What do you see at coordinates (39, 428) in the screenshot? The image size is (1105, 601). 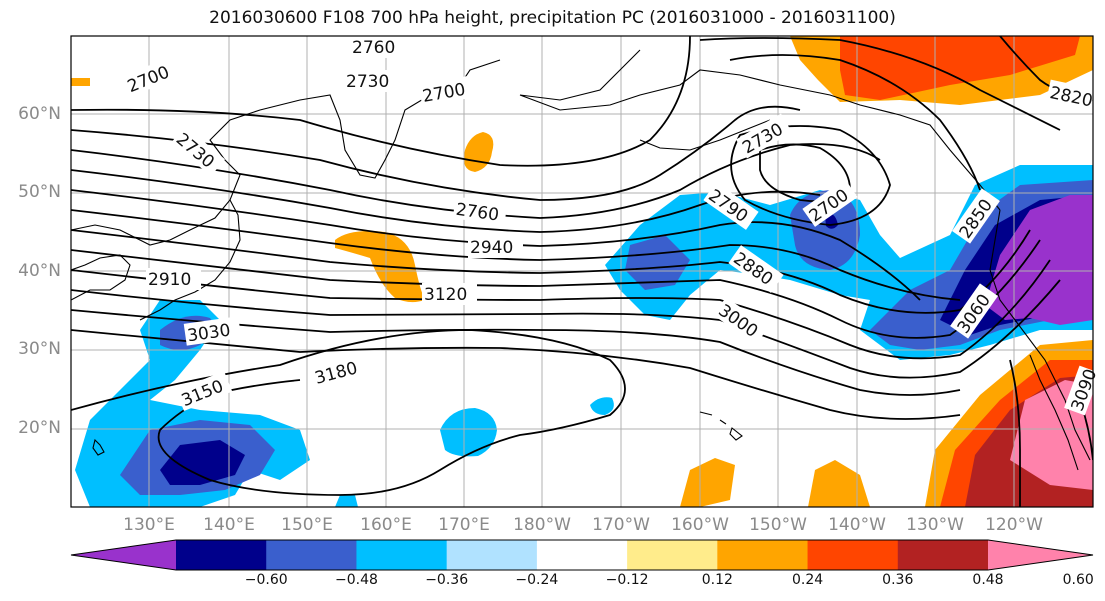 I see `lat-tick-label: 20°N` at bounding box center [39, 428].